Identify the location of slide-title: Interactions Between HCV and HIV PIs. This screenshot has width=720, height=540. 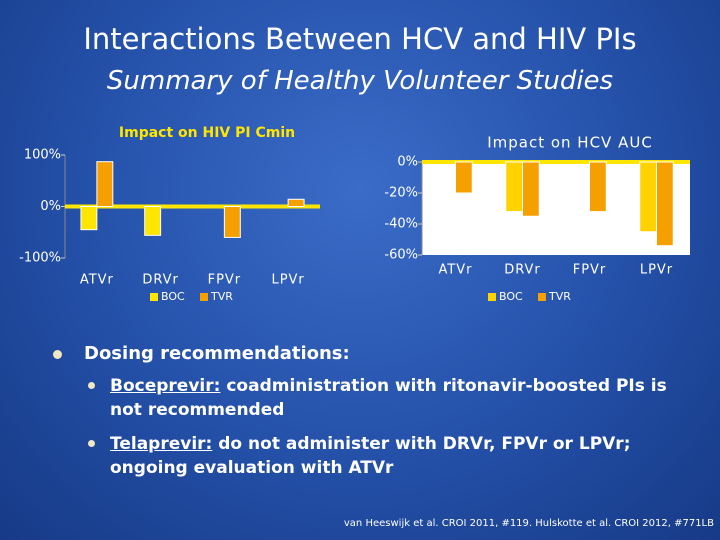
(360, 39).